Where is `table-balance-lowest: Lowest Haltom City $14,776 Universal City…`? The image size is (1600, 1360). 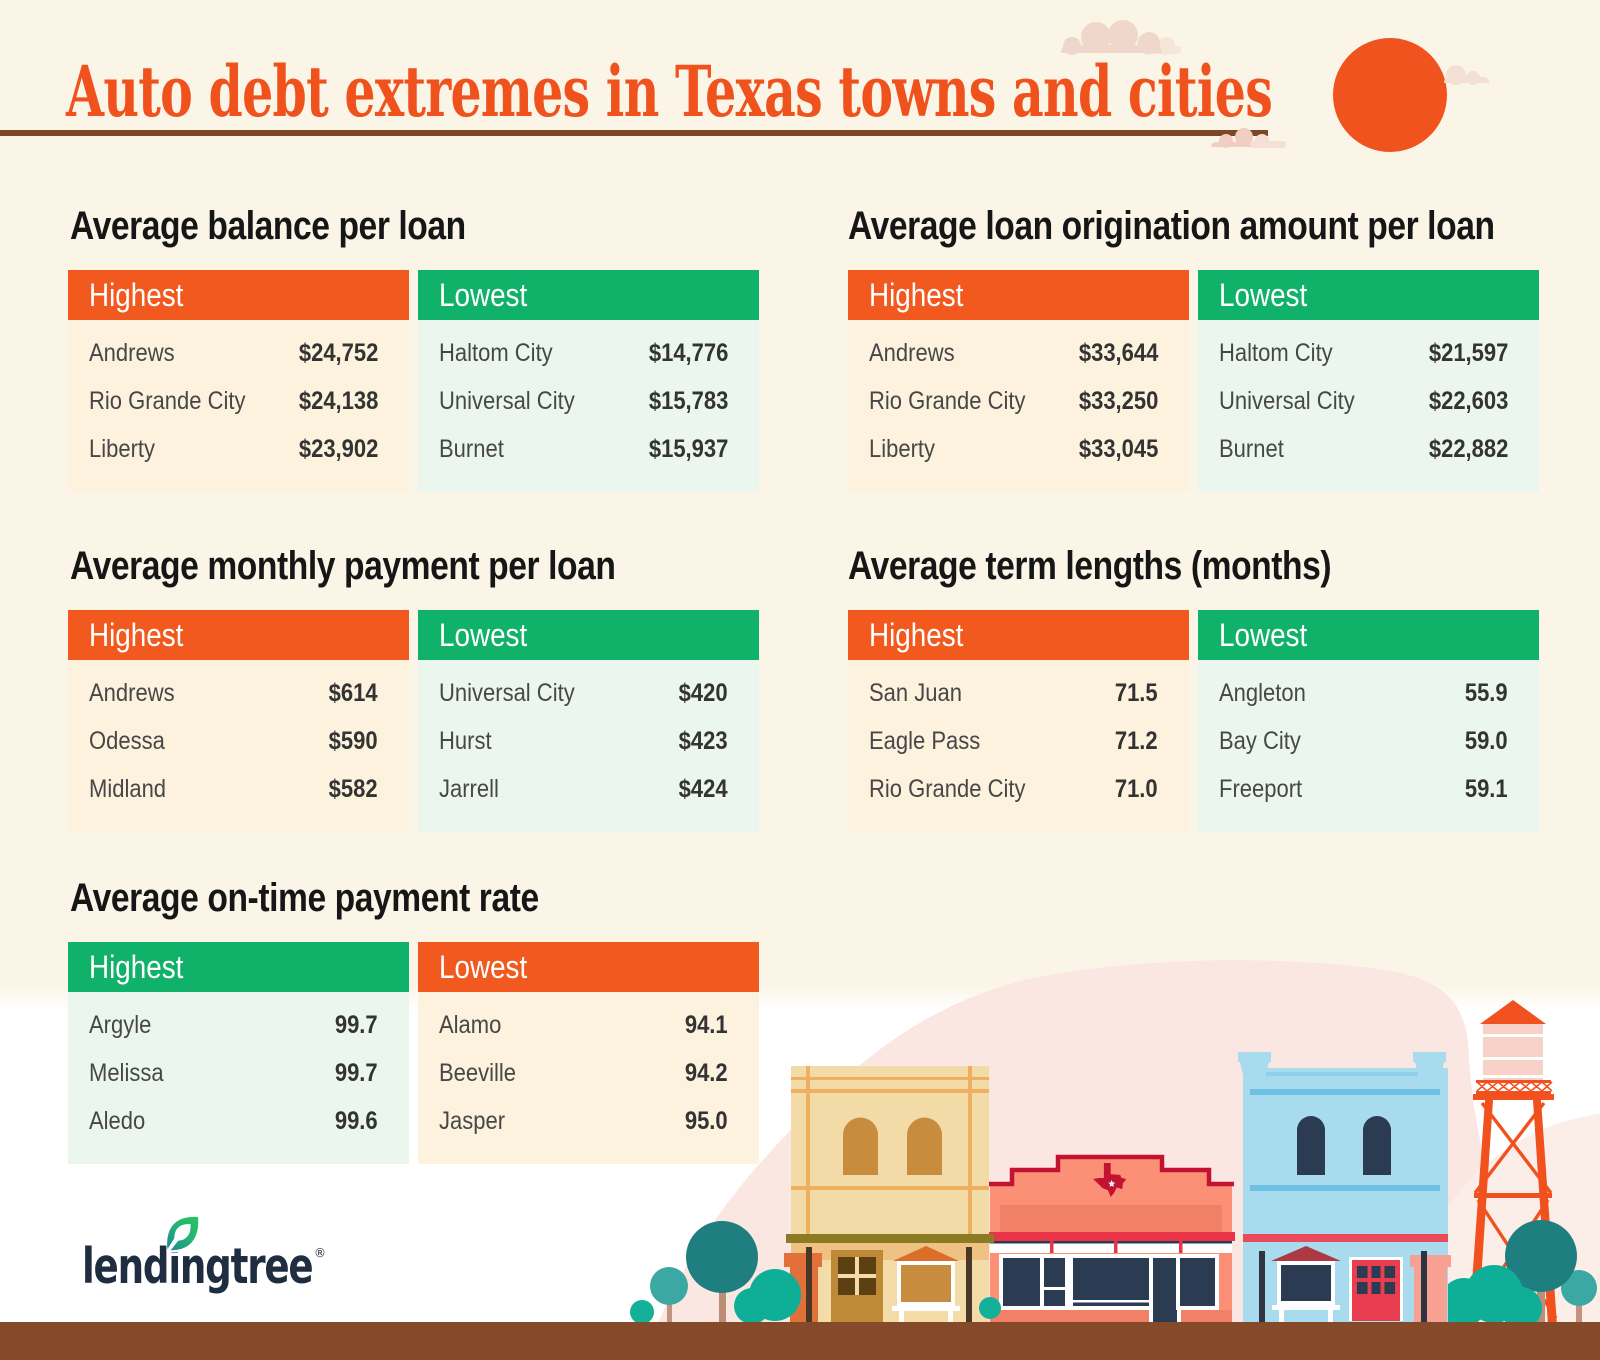
table-balance-lowest: Lowest Haltom City $14,776 Universal City… is located at coordinates (588, 381).